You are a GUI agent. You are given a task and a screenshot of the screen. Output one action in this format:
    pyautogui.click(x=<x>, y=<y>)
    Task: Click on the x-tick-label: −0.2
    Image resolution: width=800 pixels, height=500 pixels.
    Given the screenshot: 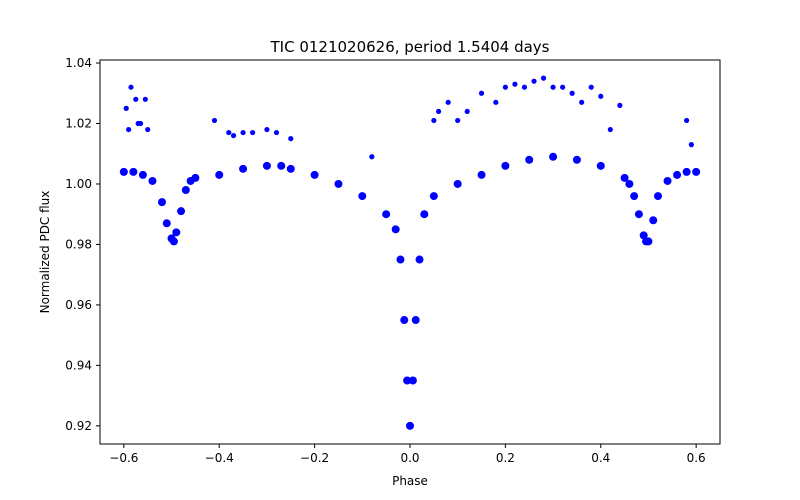 What is the action you would take?
    pyautogui.click(x=314, y=458)
    